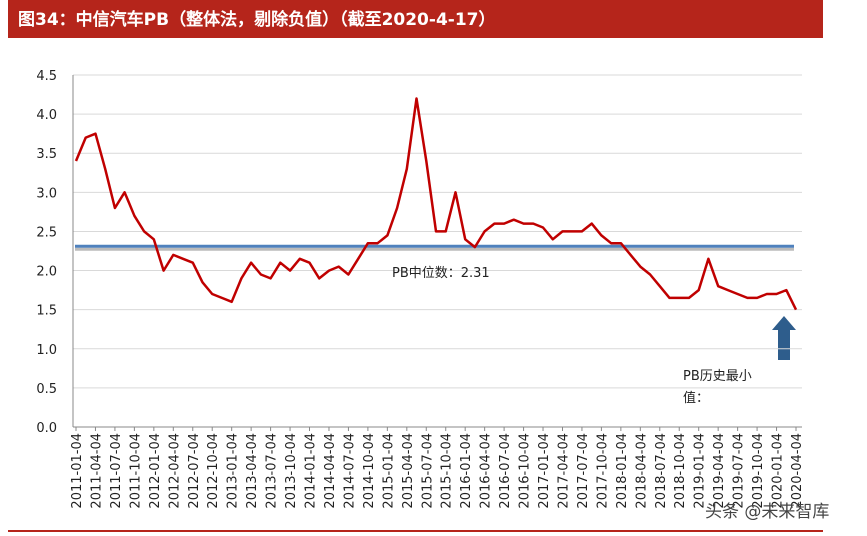 The height and width of the screenshot is (536, 867). Describe the element at coordinates (408, 471) in the screenshot. I see `x-tick-label: 2015-04-04` at that location.